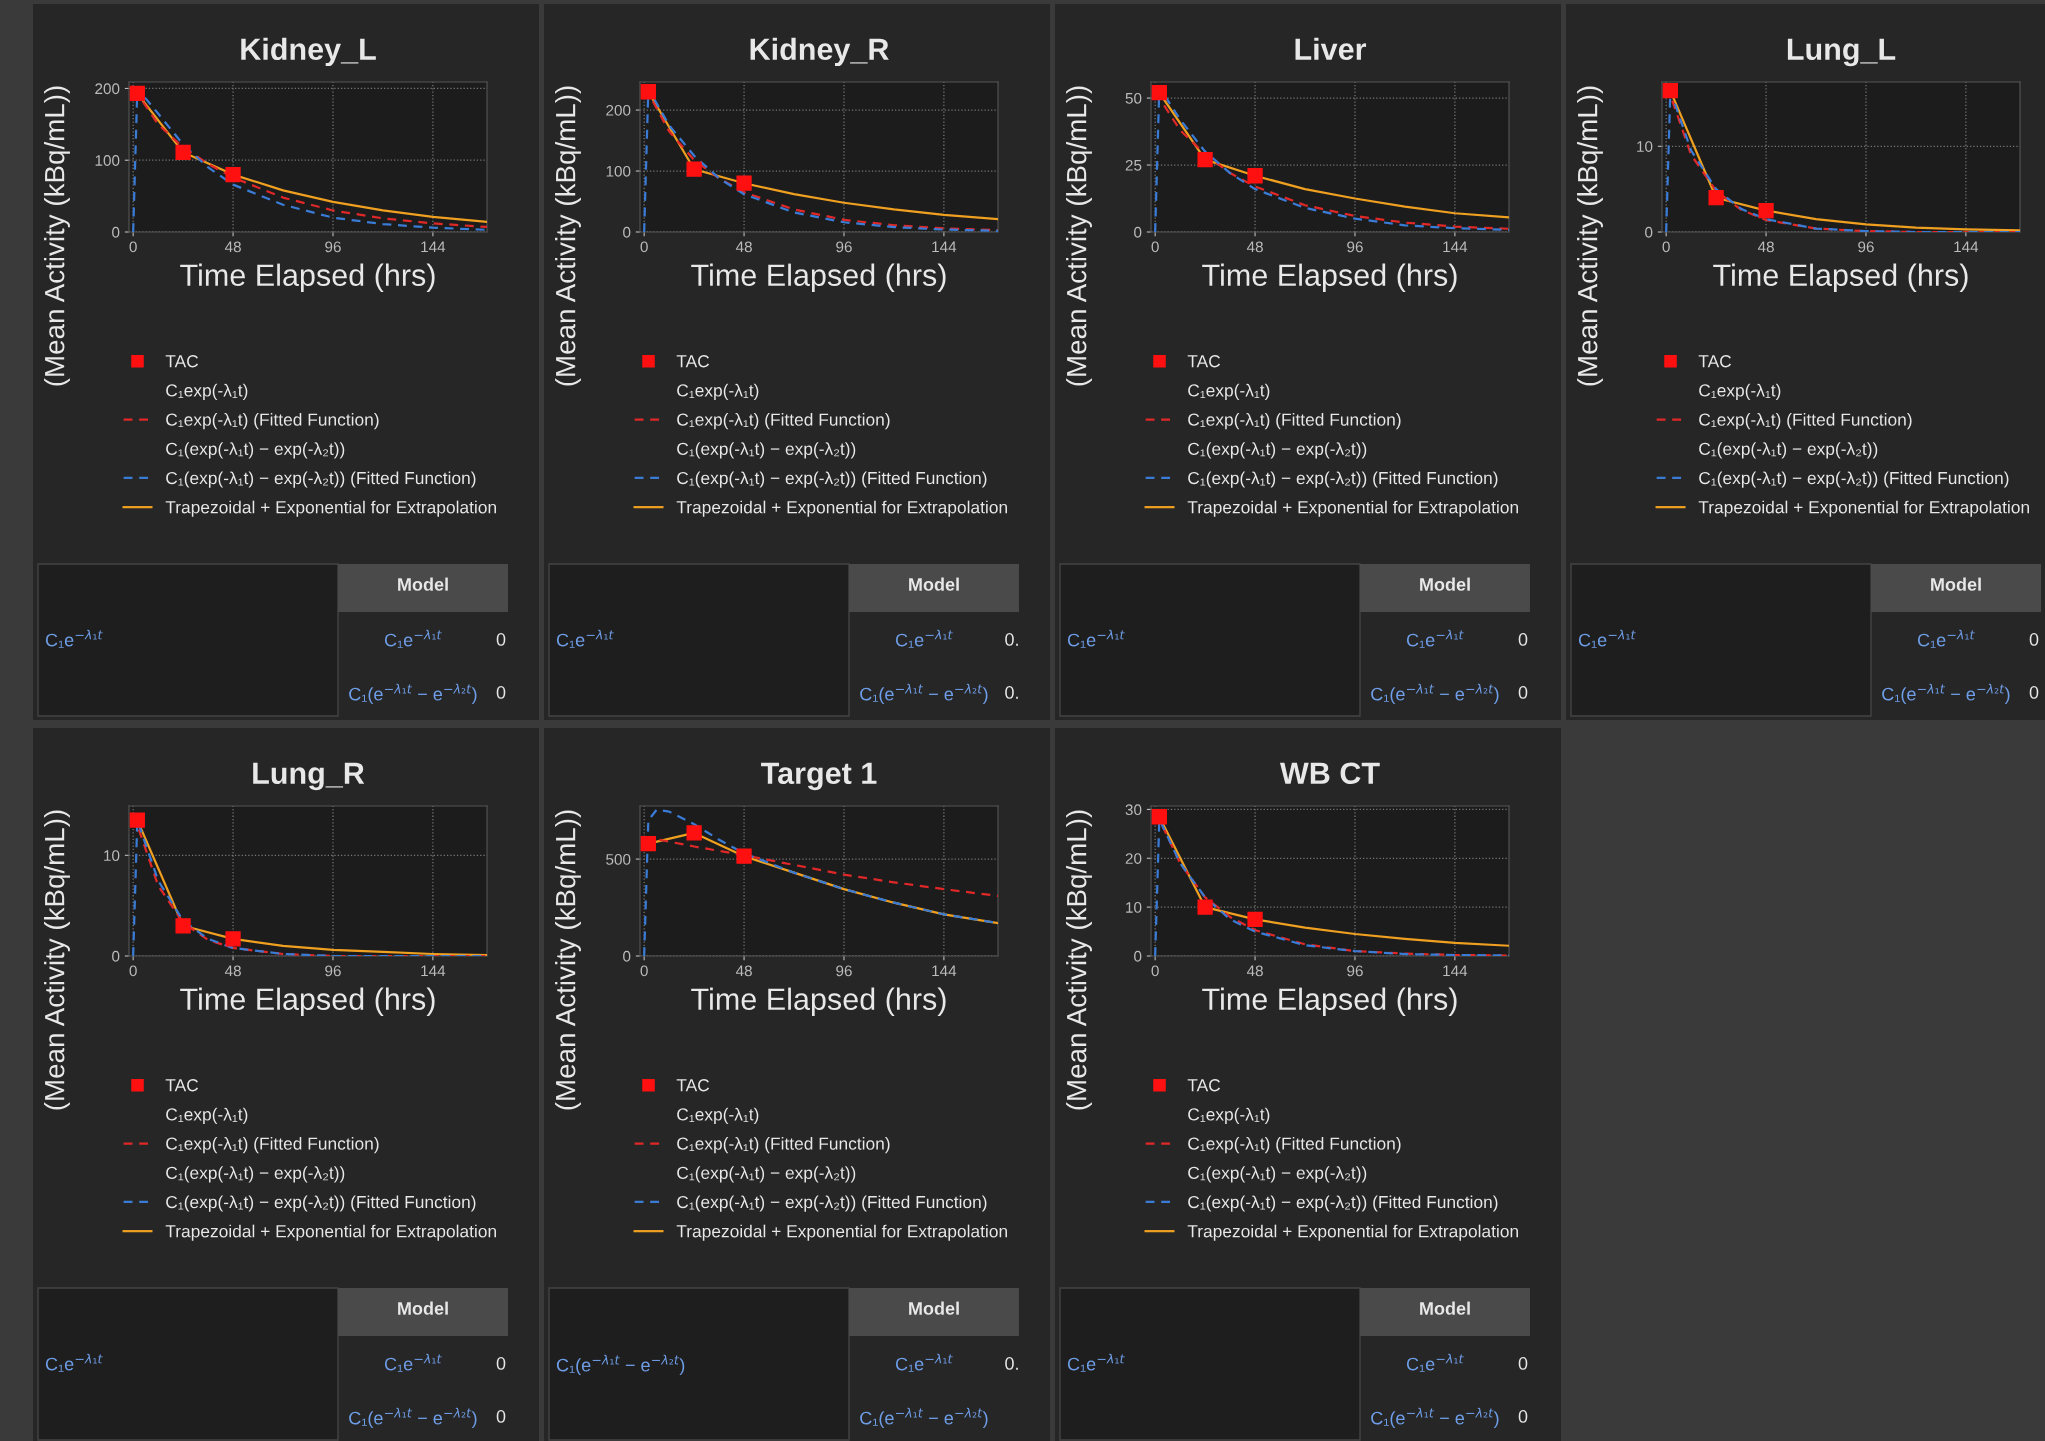 The width and height of the screenshot is (2045, 1441). Describe the element at coordinates (1841, 52) in the screenshot. I see `chart-title: Lung_L` at that location.